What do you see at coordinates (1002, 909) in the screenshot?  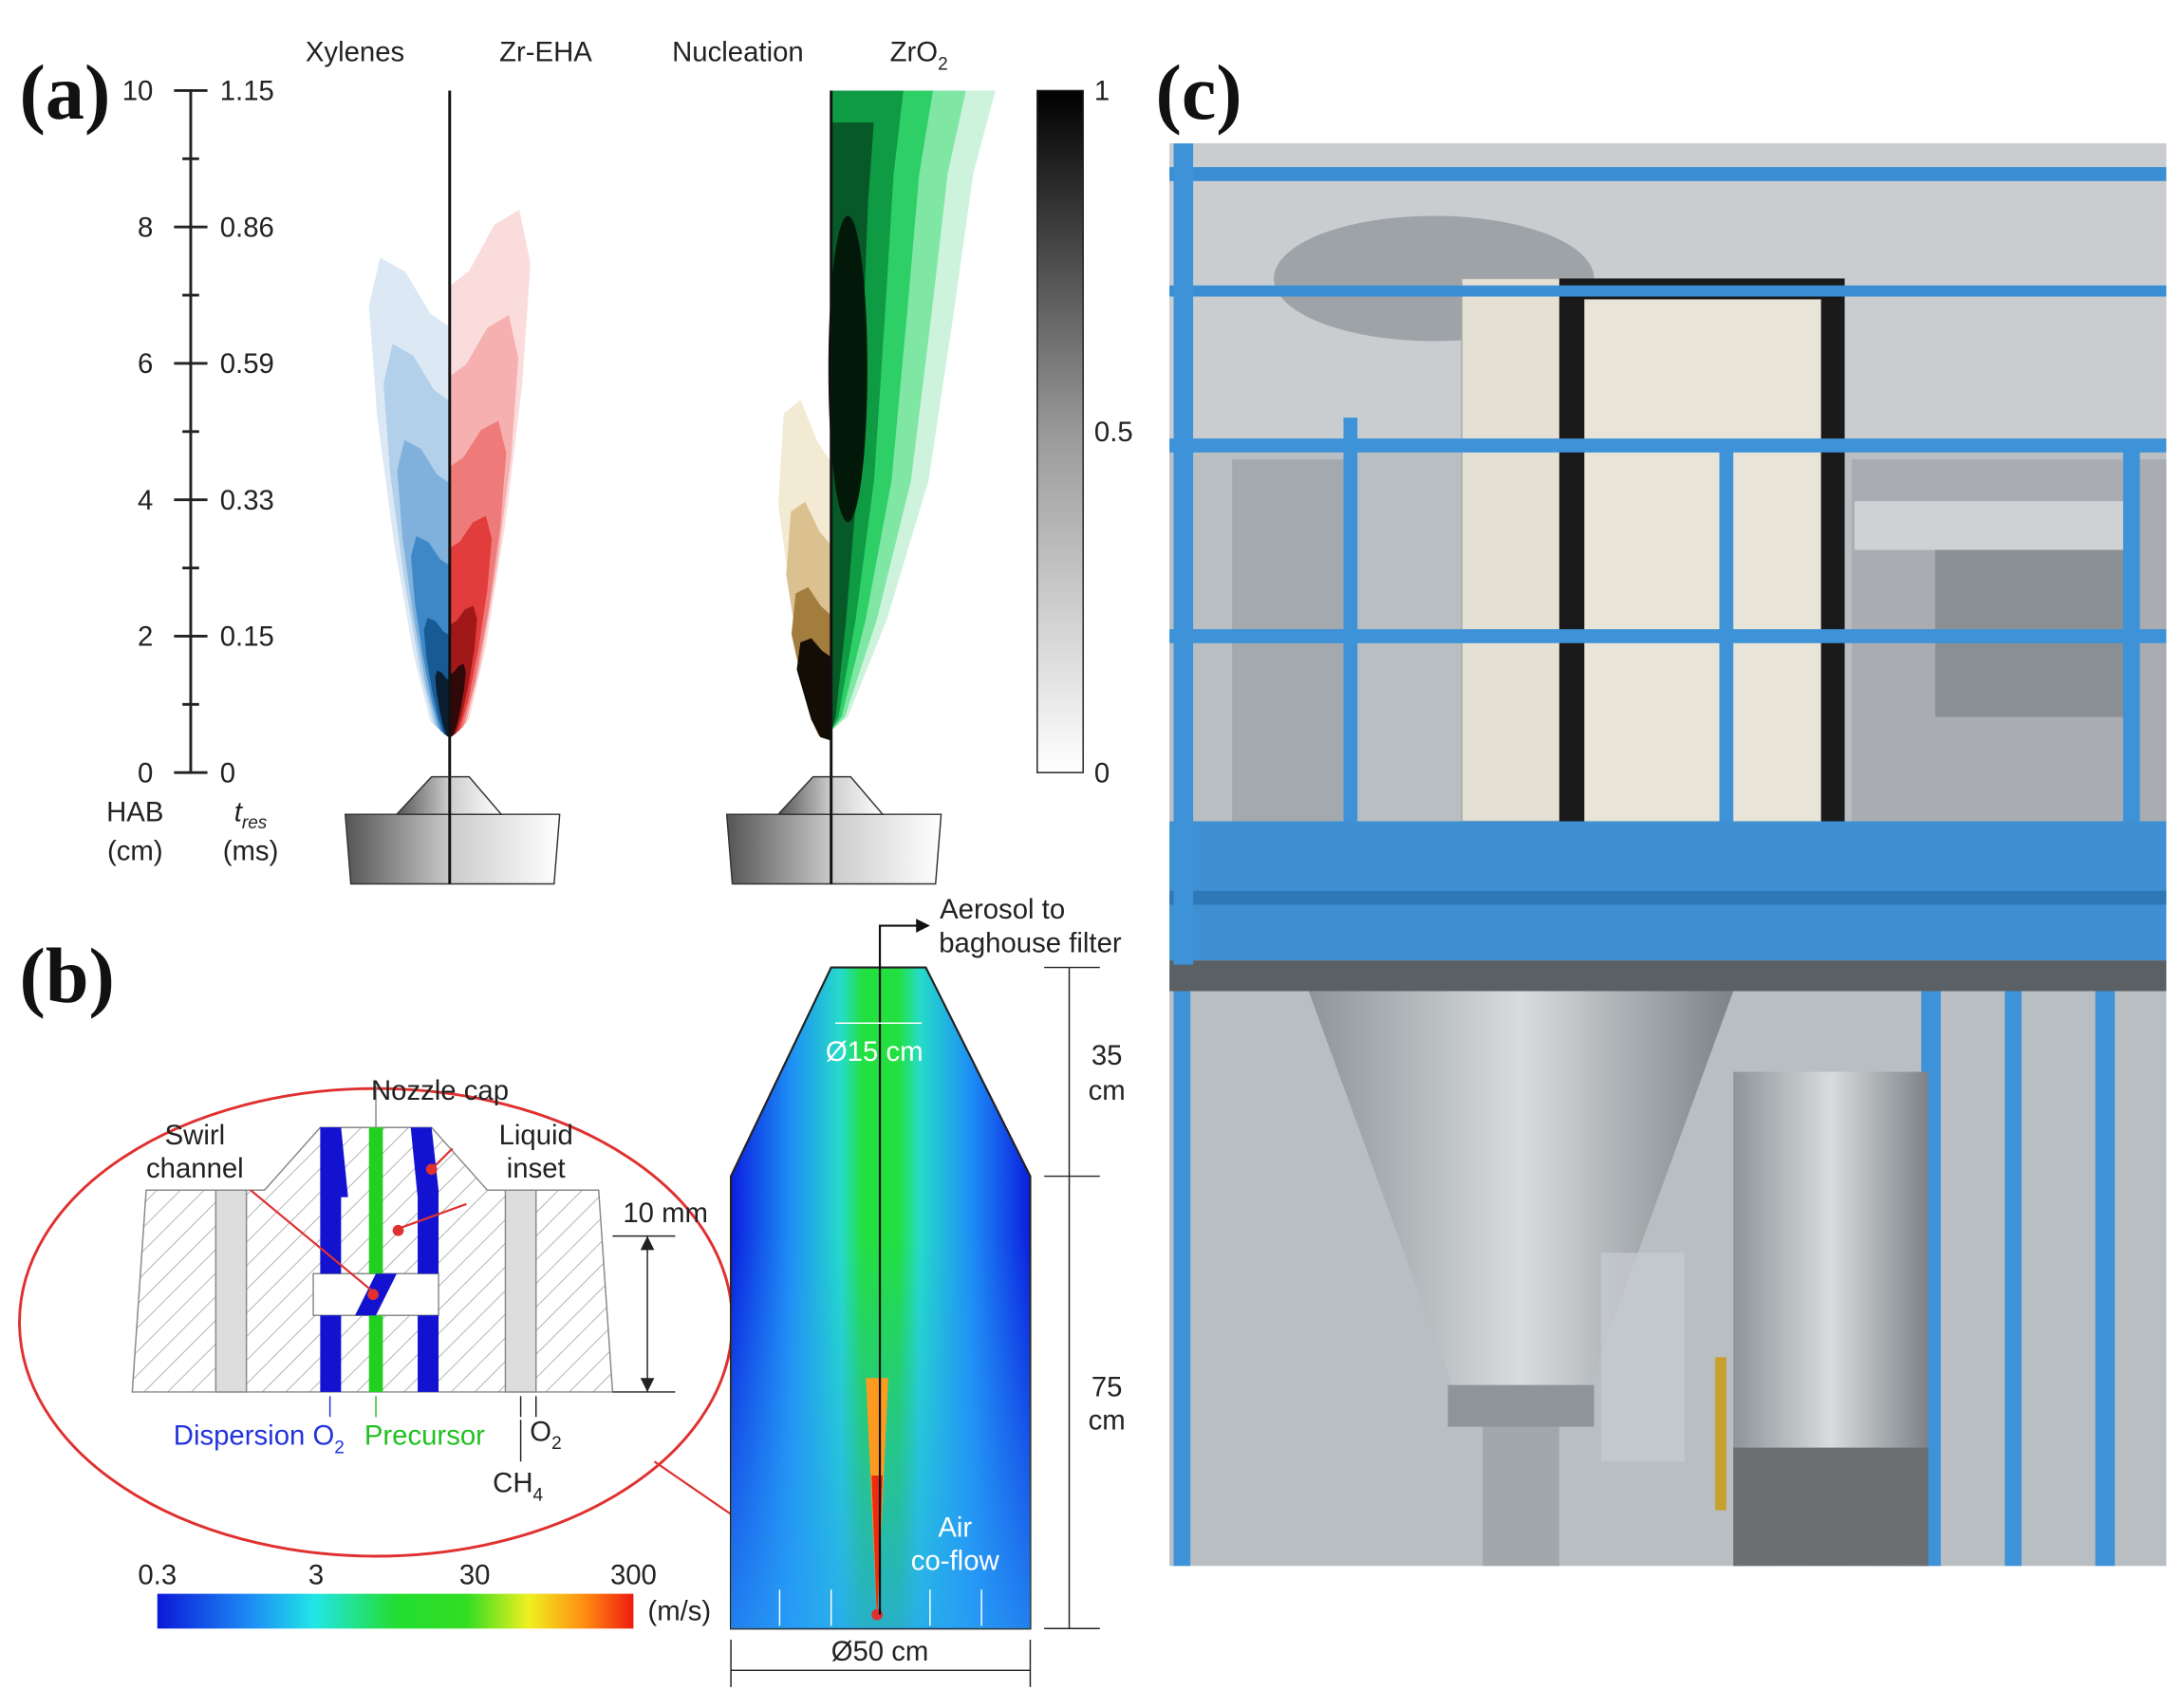 I see `reactor-label: Aerosol to` at bounding box center [1002, 909].